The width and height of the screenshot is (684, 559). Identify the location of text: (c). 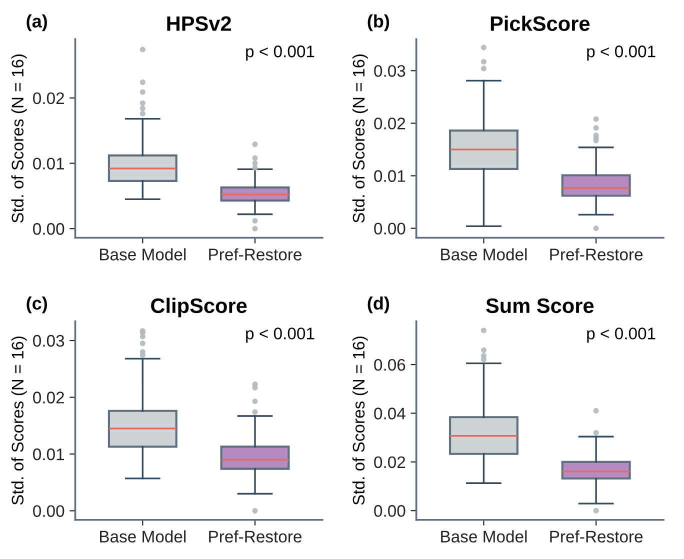
(36, 305).